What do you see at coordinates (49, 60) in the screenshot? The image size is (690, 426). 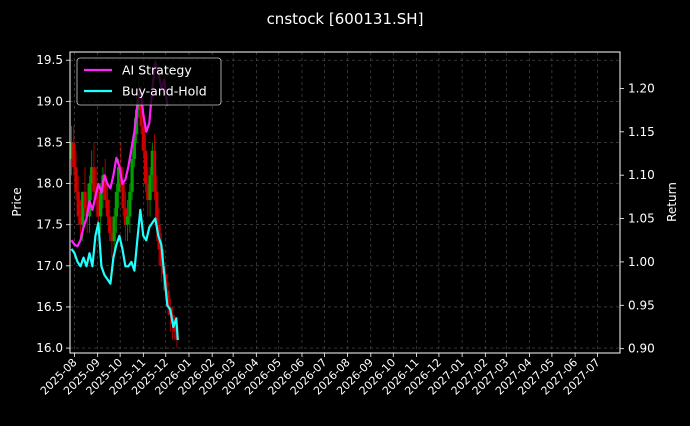 I see `y-tick-label: 19.5` at bounding box center [49, 60].